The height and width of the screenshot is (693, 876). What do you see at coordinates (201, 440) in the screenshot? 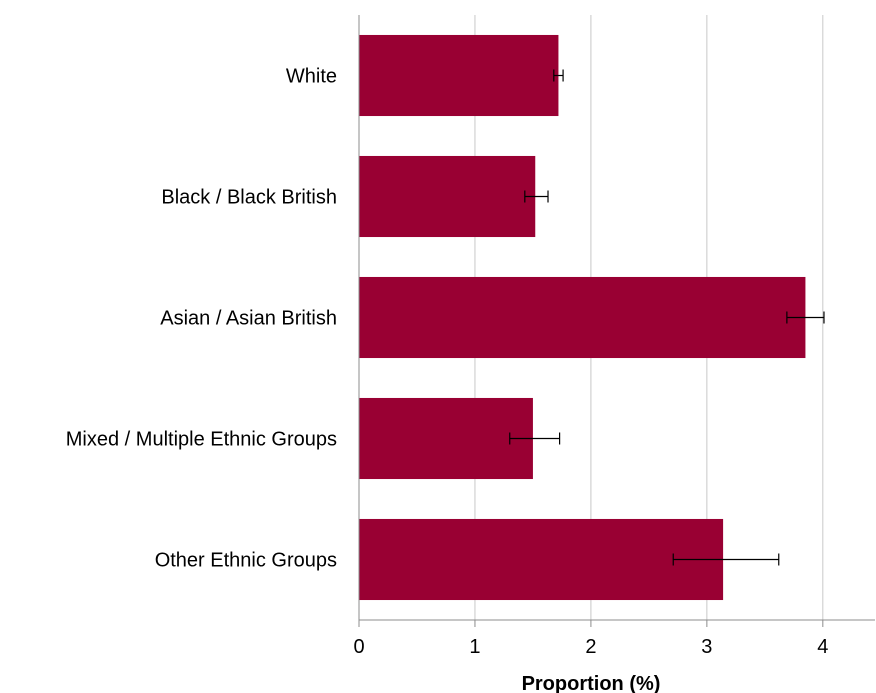
I see `category-label-3: Mixed / Multiple Ethnic Groups` at bounding box center [201, 440].